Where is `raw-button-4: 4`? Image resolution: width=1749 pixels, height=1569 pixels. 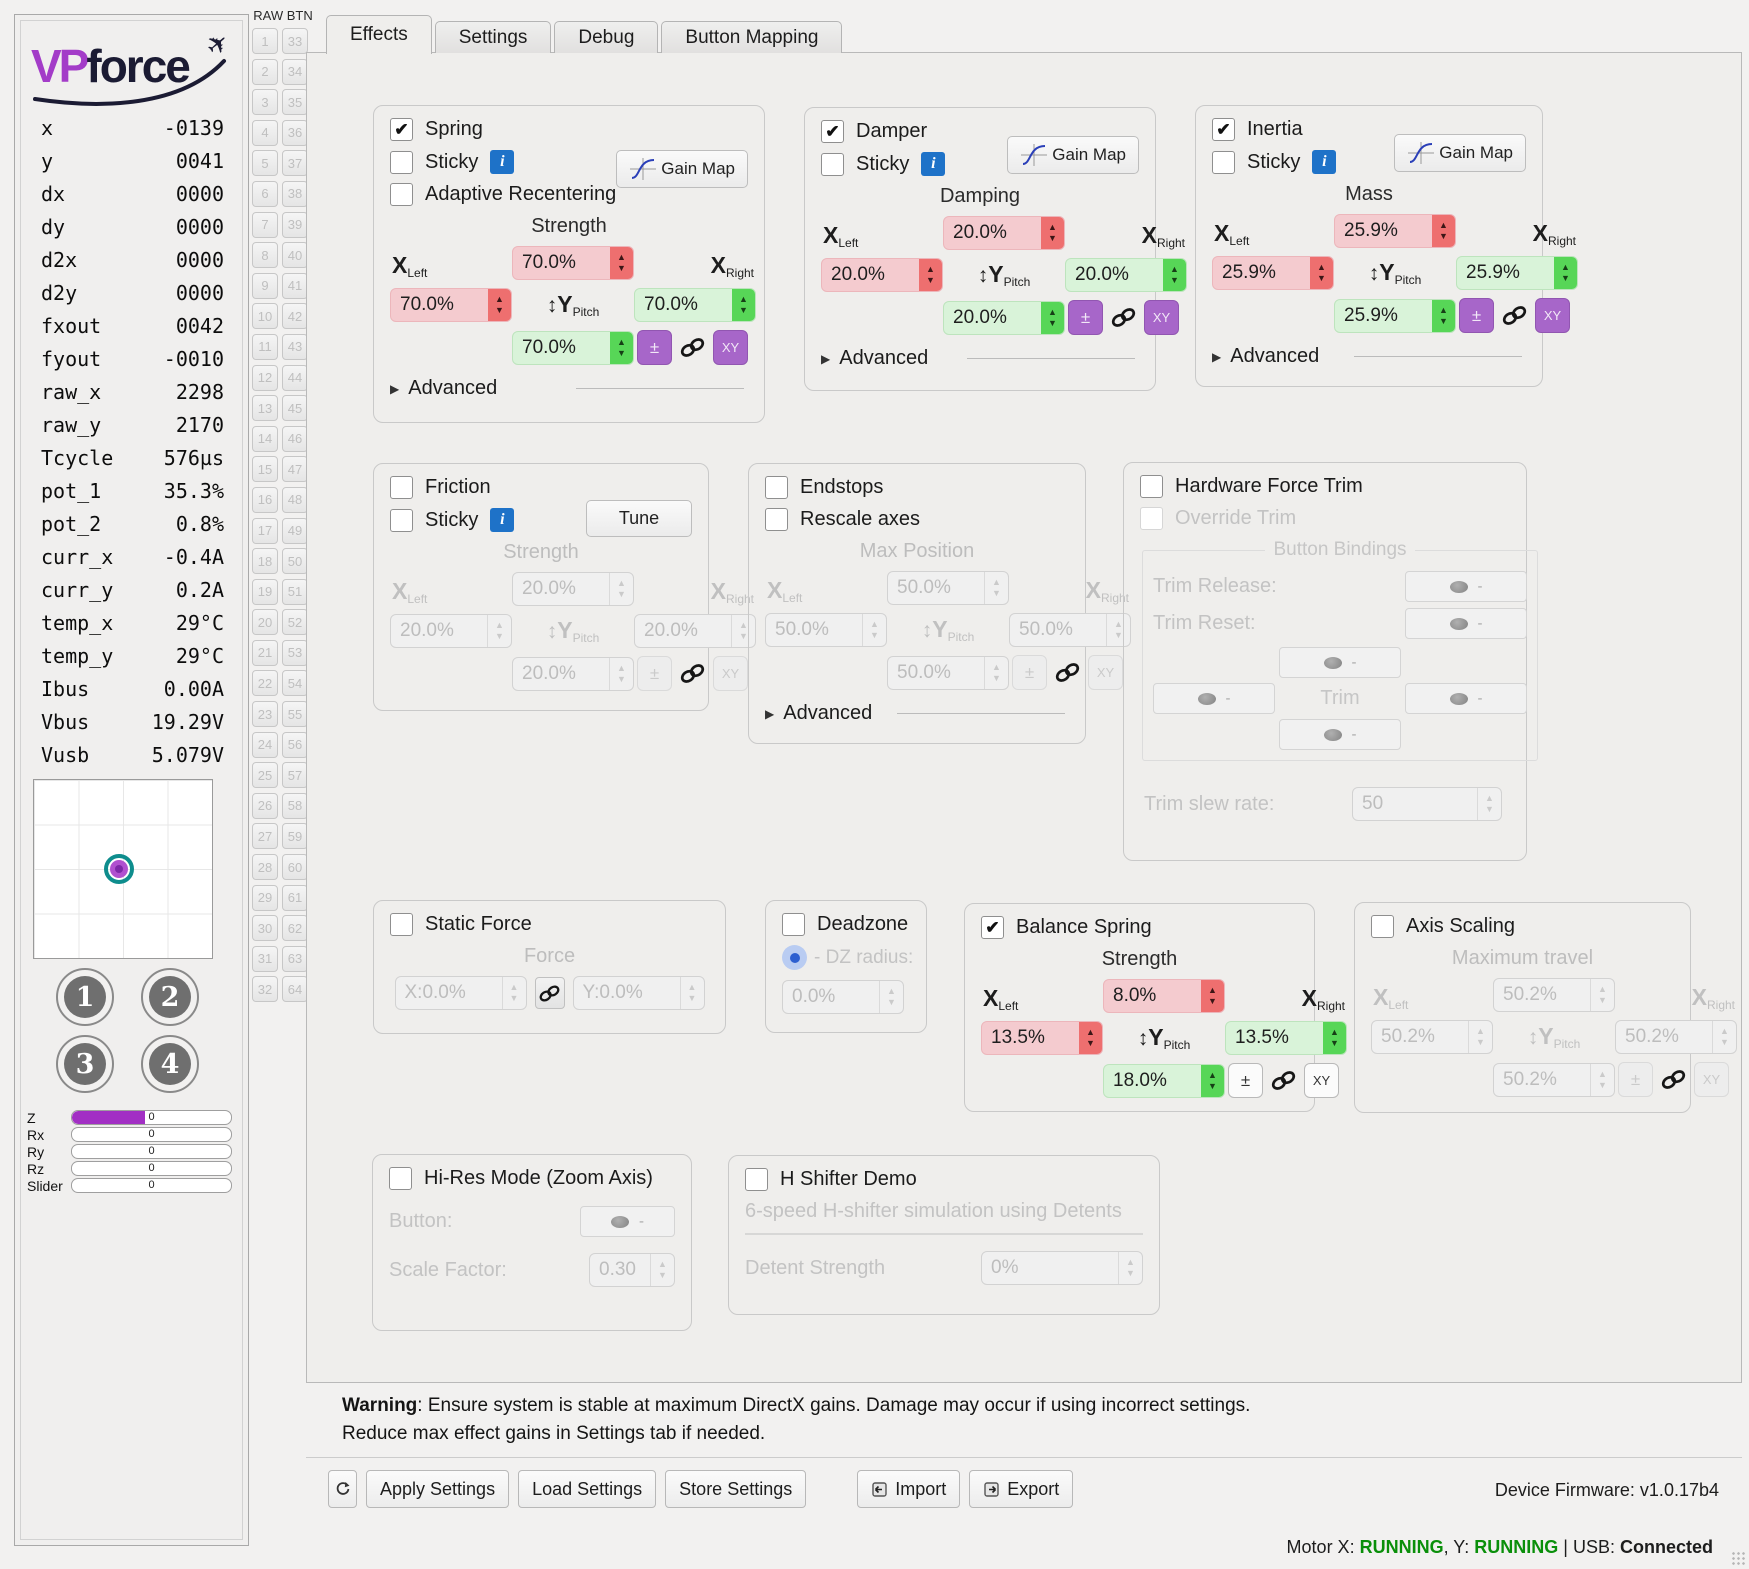 raw-button-4: 4 is located at coordinates (265, 132).